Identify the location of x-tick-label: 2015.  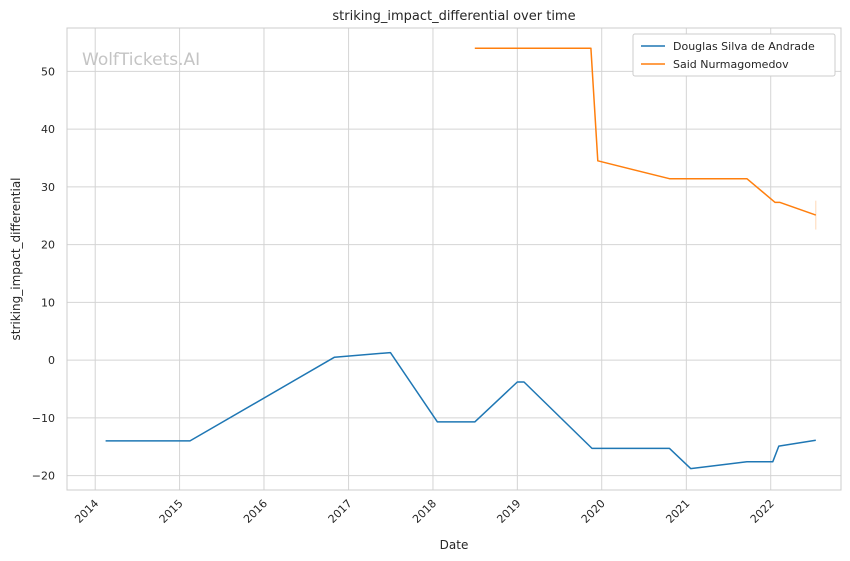
(171, 511).